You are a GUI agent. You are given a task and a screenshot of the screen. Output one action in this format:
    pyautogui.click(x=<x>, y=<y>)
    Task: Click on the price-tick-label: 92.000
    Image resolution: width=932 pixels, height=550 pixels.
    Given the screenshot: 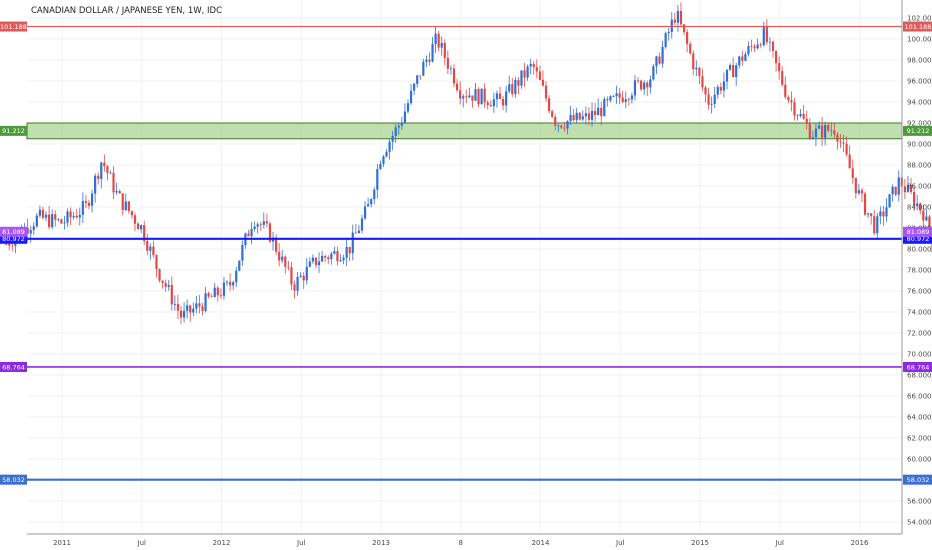 What is the action you would take?
    pyautogui.click(x=919, y=124)
    